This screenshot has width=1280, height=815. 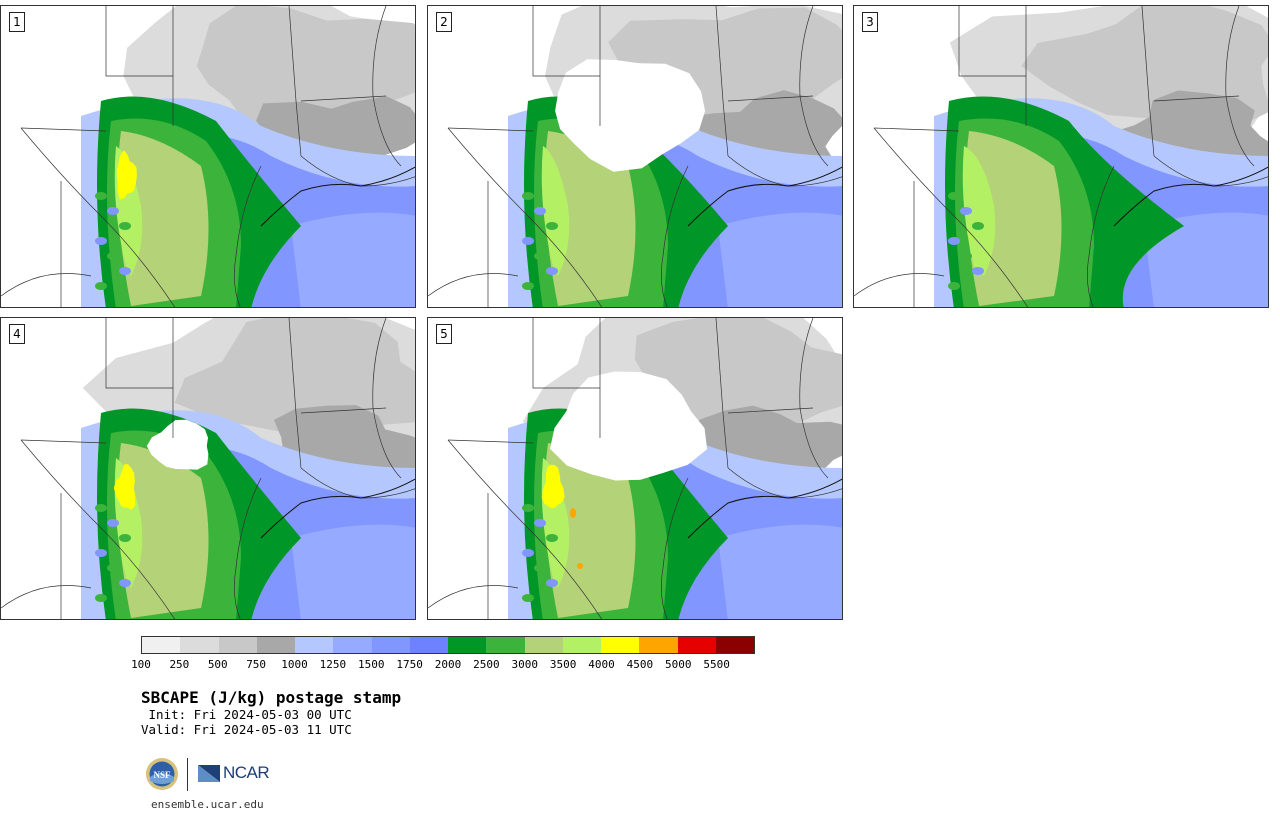 What do you see at coordinates (17, 22) in the screenshot?
I see `panel-number: 1` at bounding box center [17, 22].